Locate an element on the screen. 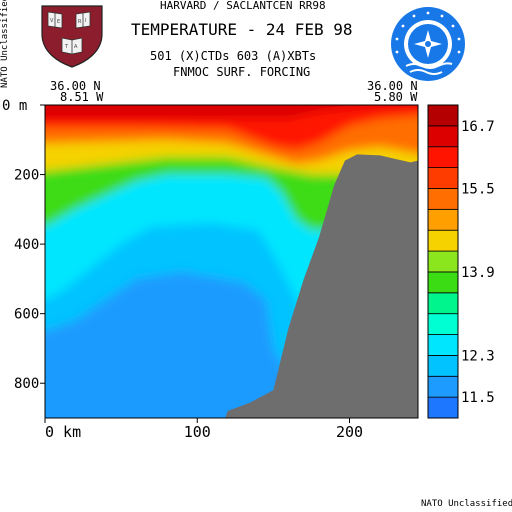  header-line-1: HARVARD / SACLANTCEN RR98 is located at coordinates (243, 6).